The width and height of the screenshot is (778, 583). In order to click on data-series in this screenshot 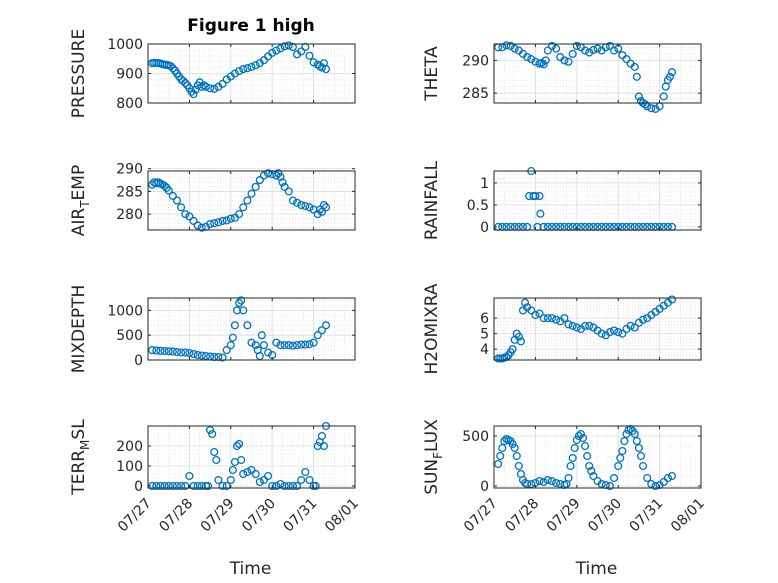, I will do `click(585, 329)`.